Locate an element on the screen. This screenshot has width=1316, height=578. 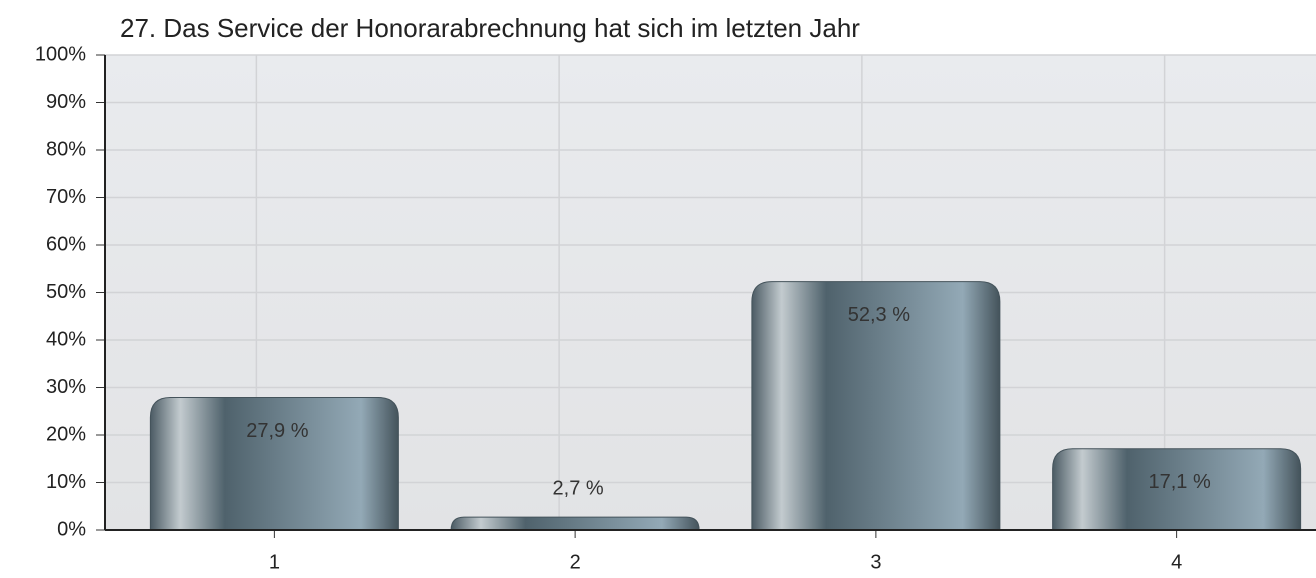
value-label: 2,7 % is located at coordinates (578, 488).